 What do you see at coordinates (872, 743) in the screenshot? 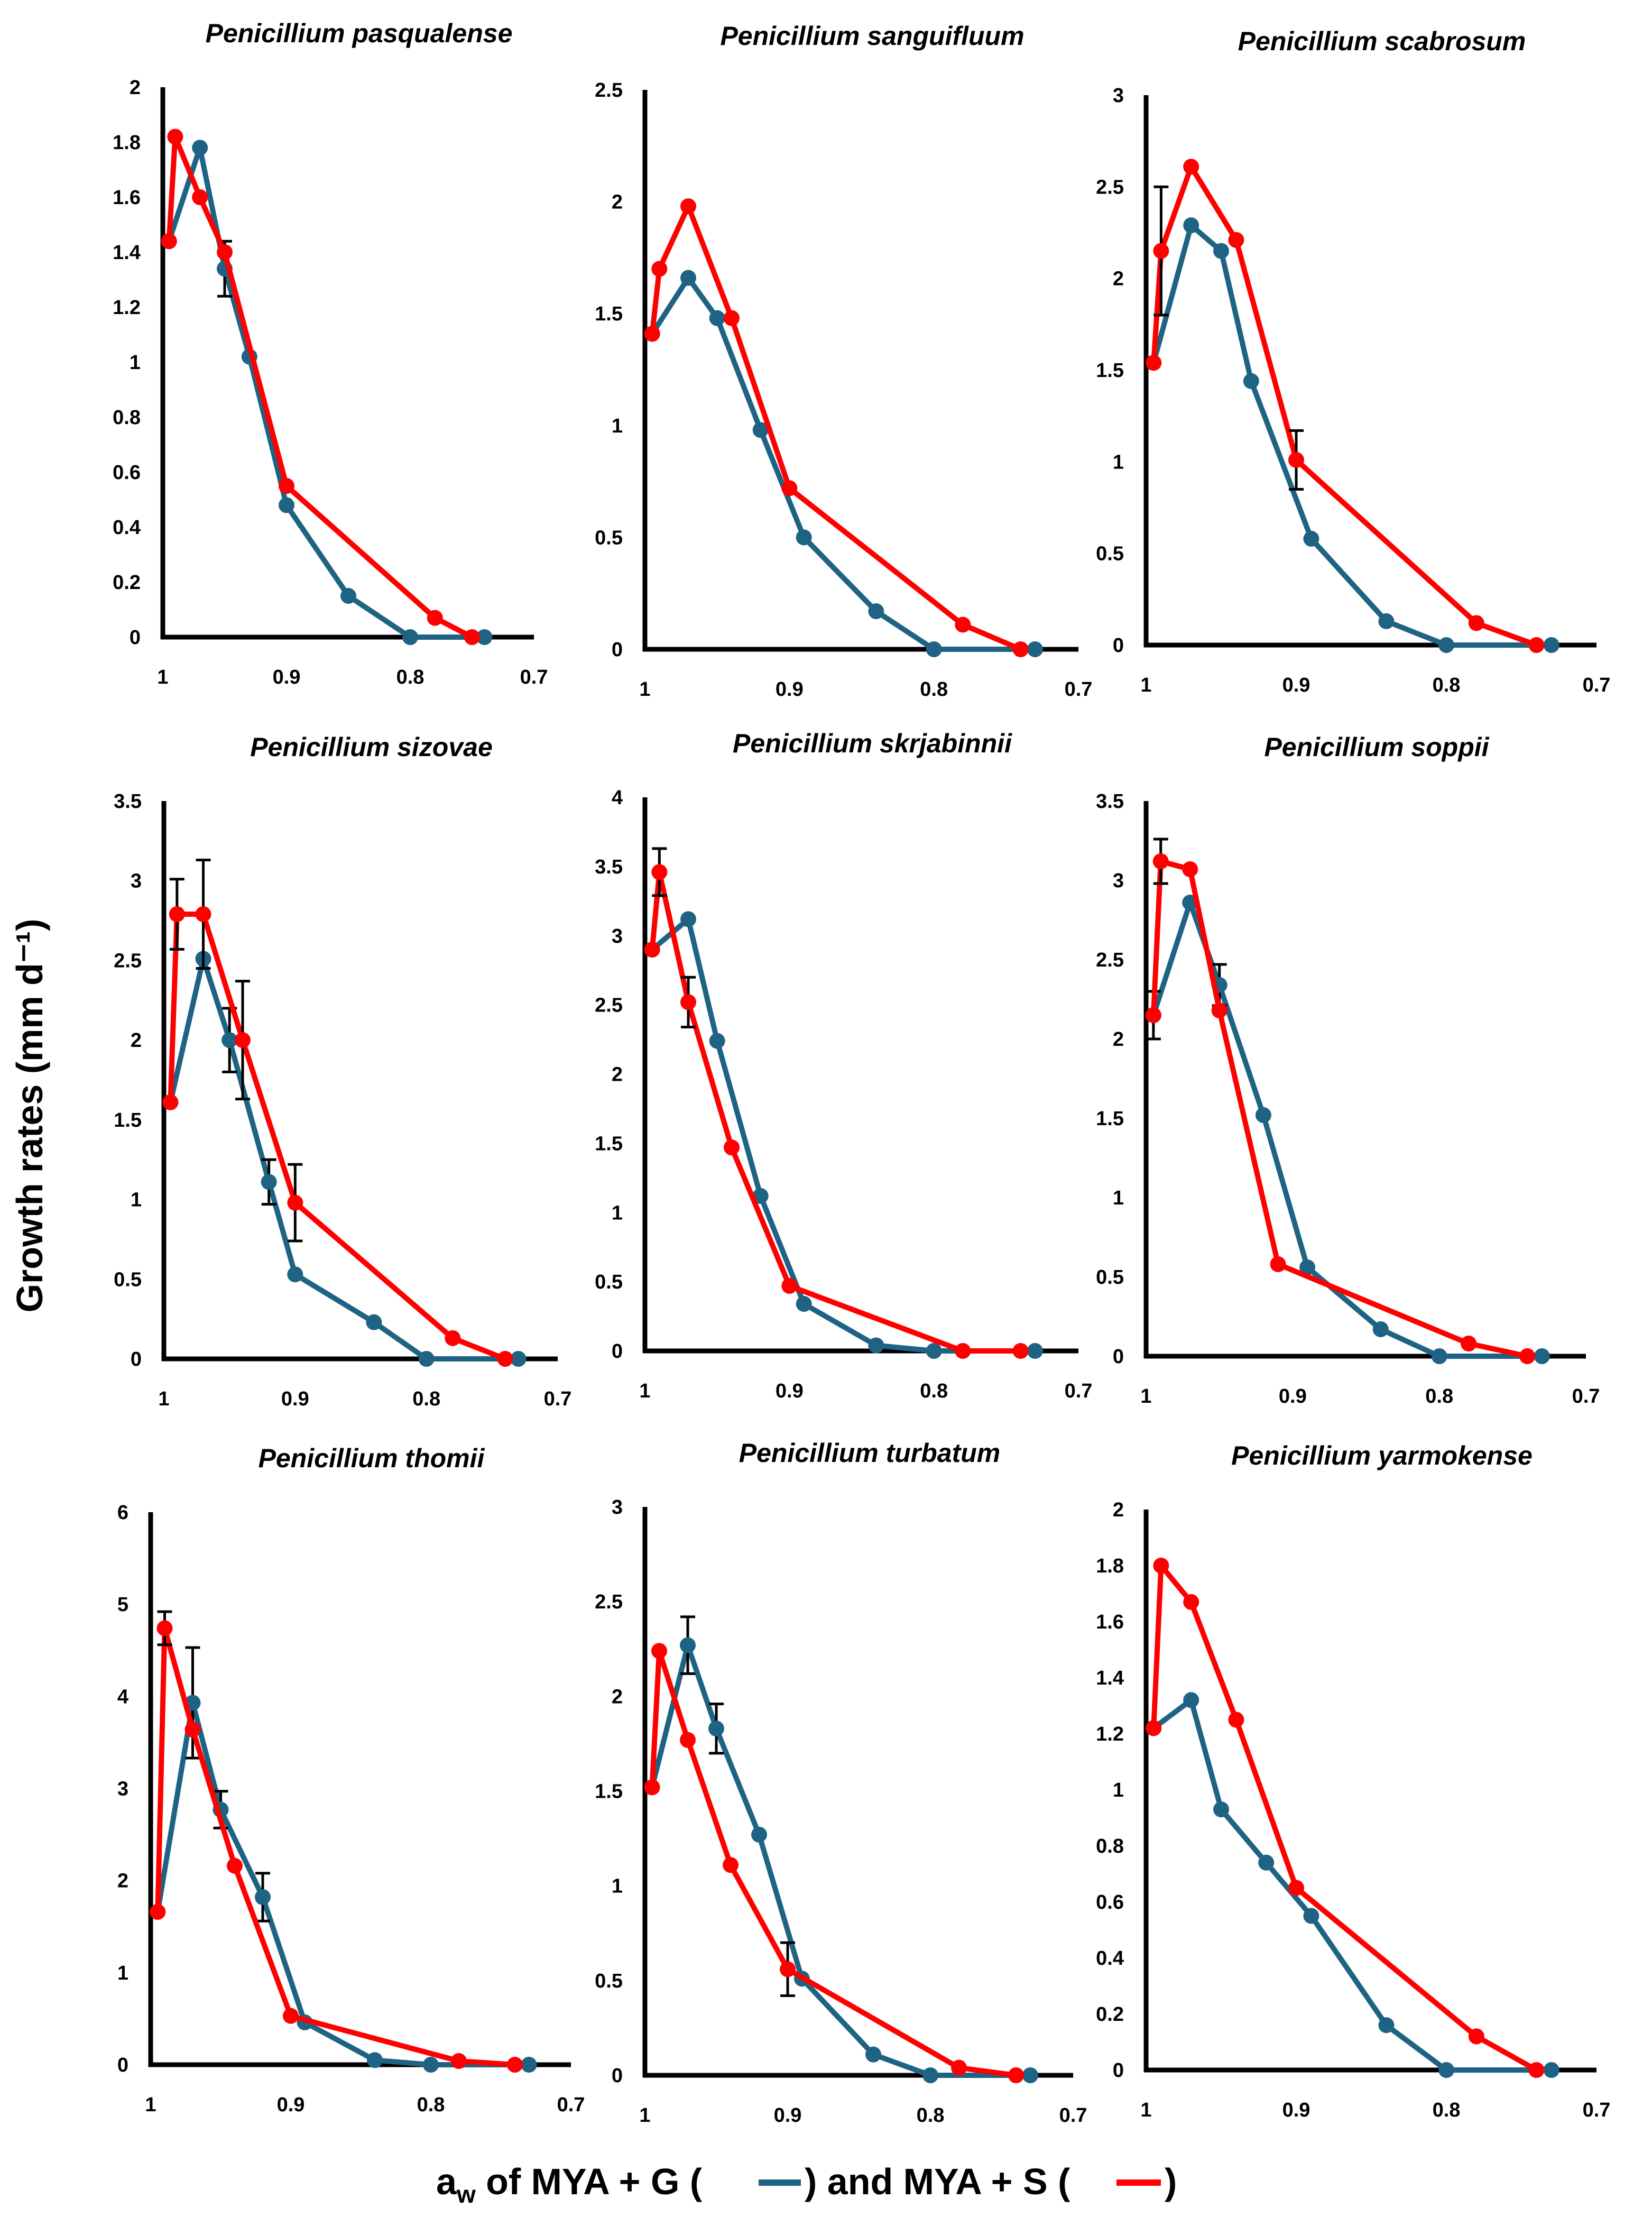
I see `chart-title: Penicillium skrjabinnii` at bounding box center [872, 743].